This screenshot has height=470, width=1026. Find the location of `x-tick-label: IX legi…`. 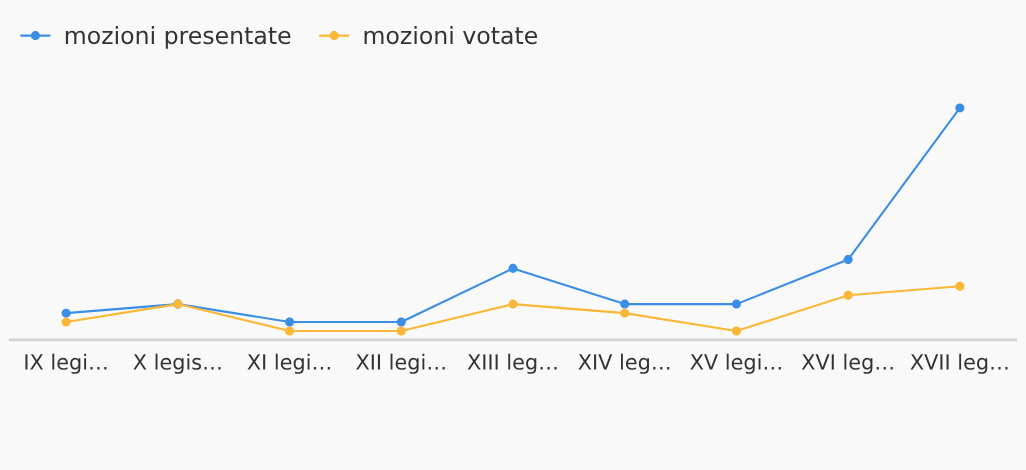

x-tick-label: IX legi… is located at coordinates (66, 363).